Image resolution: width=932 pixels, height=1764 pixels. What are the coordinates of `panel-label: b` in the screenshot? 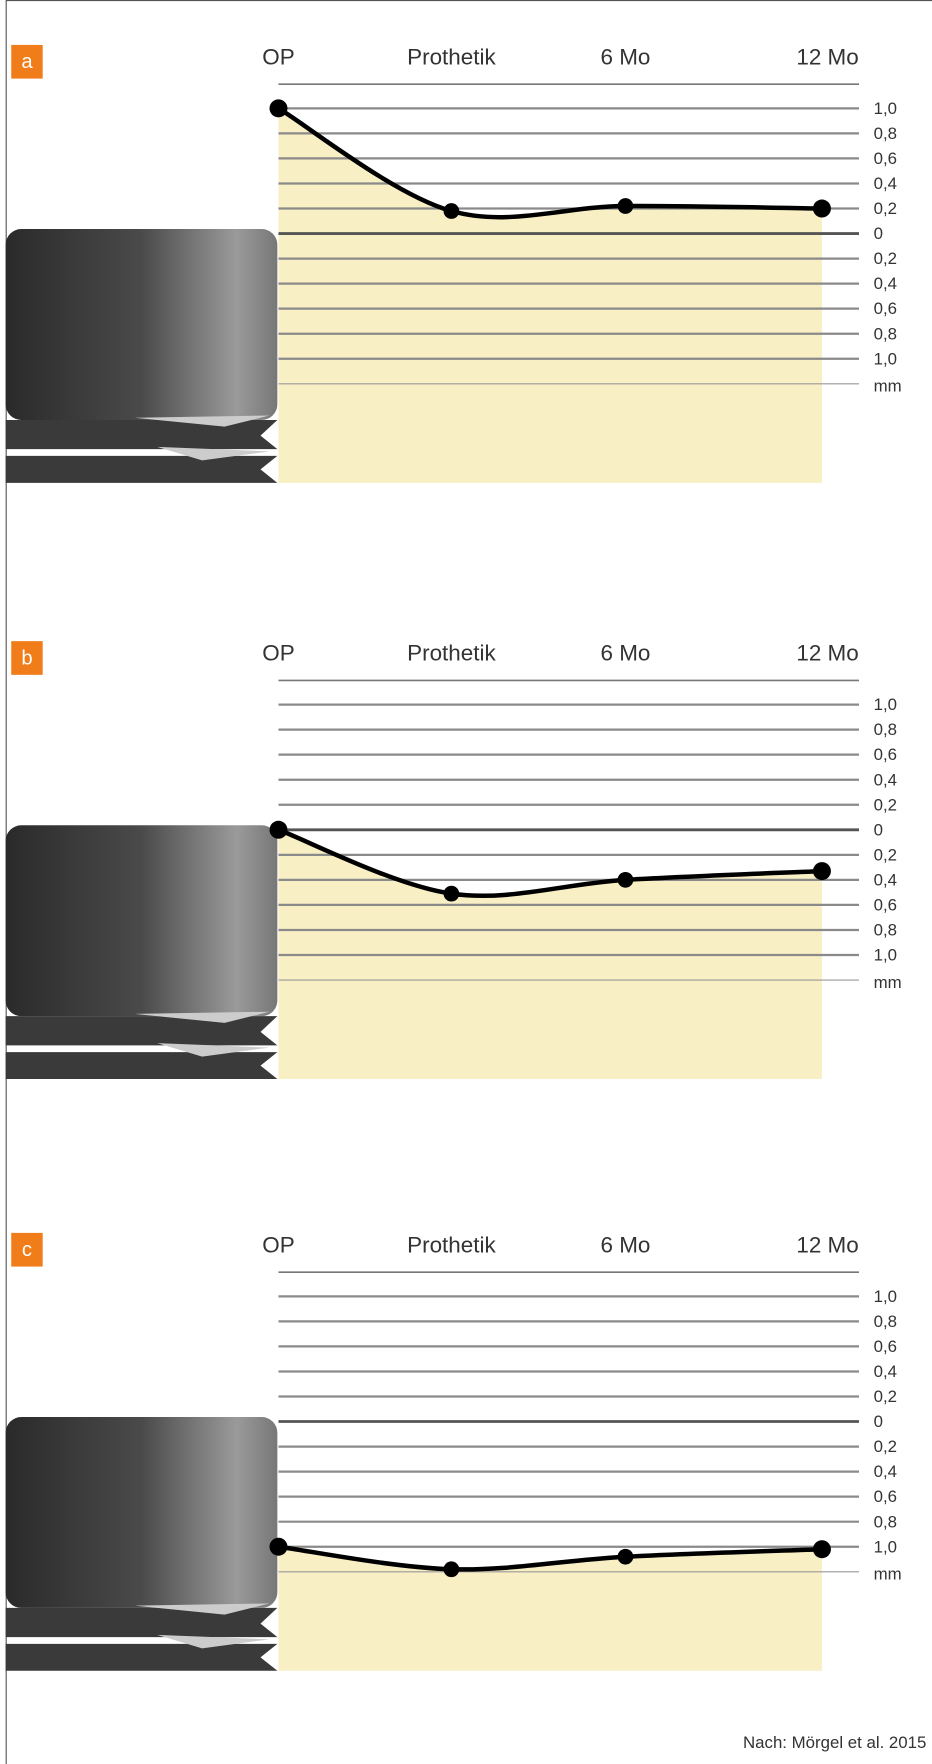 It's located at (26, 658).